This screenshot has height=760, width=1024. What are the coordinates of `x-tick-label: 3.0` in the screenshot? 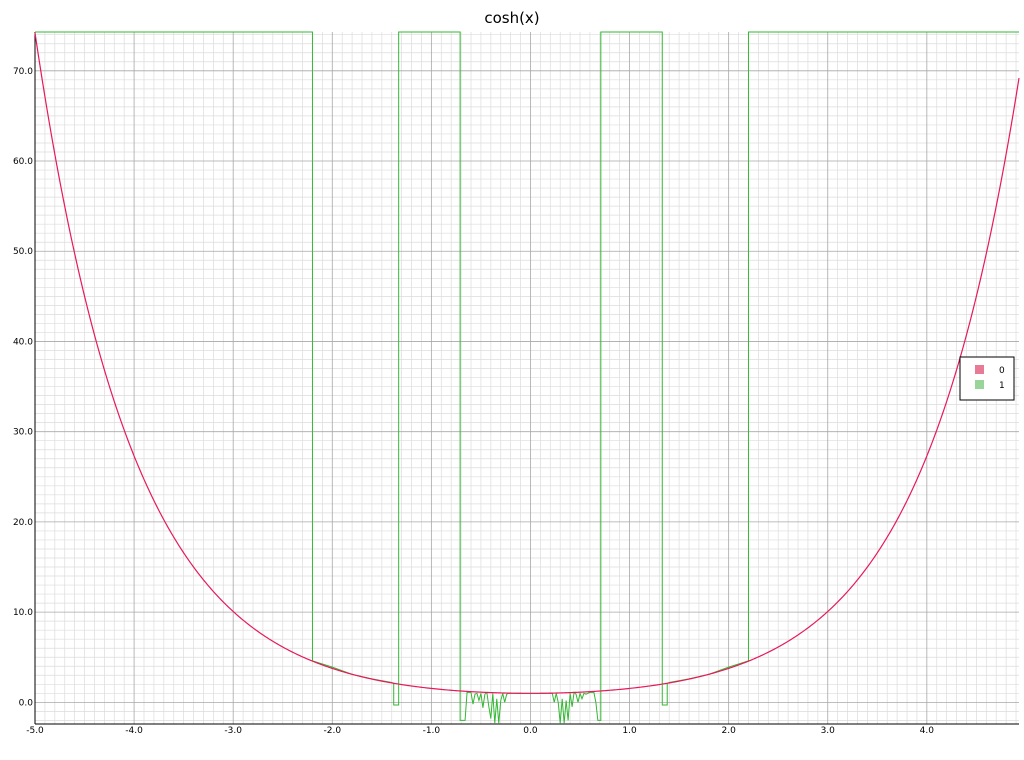 It's located at (828, 731).